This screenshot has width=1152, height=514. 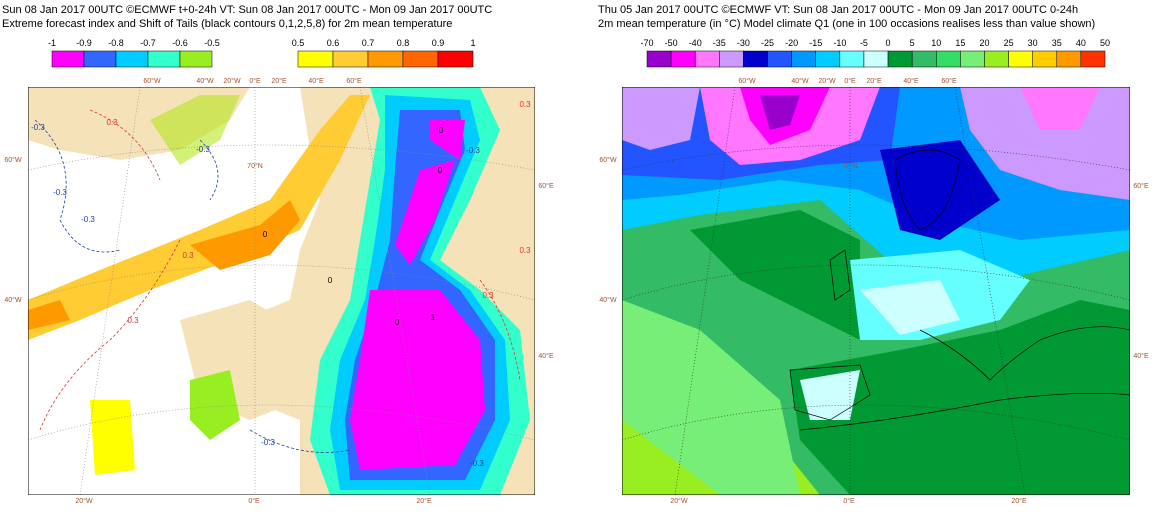 I want to click on colorbar-label: 0.6, so click(x=333, y=43).